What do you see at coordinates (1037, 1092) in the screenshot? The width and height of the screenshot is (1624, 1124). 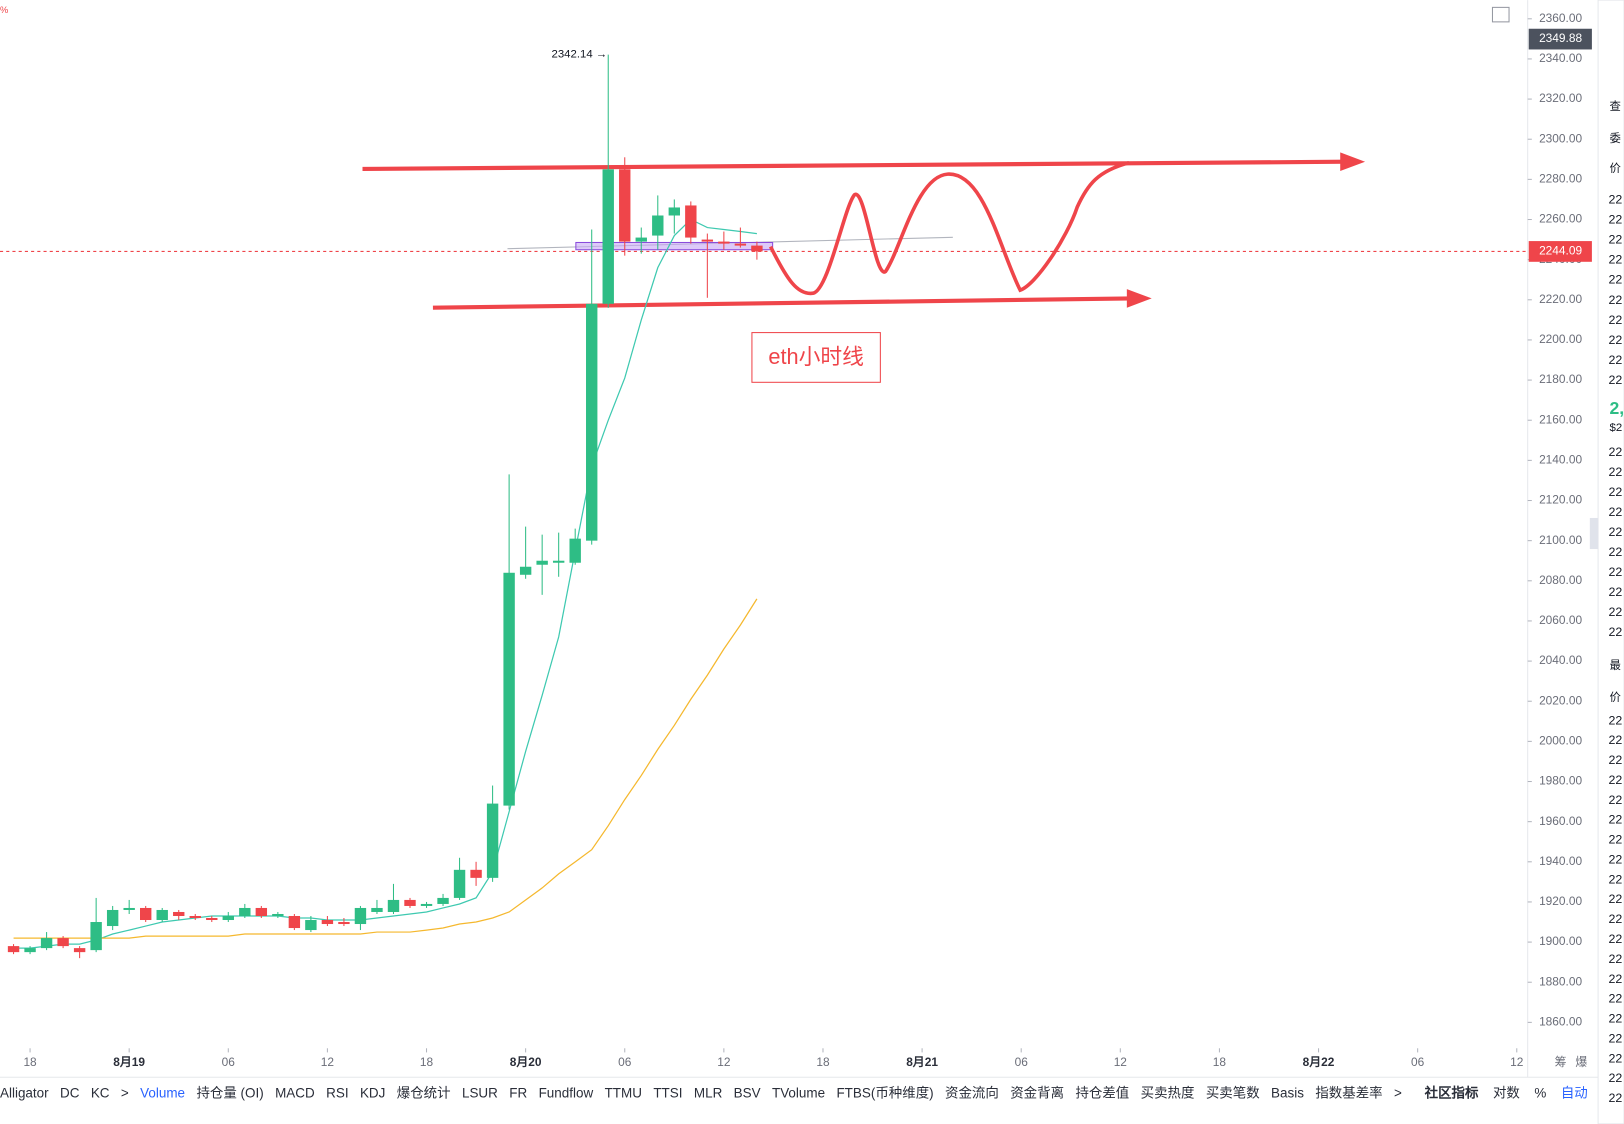 I see `toolbar-item: 资金背离` at bounding box center [1037, 1092].